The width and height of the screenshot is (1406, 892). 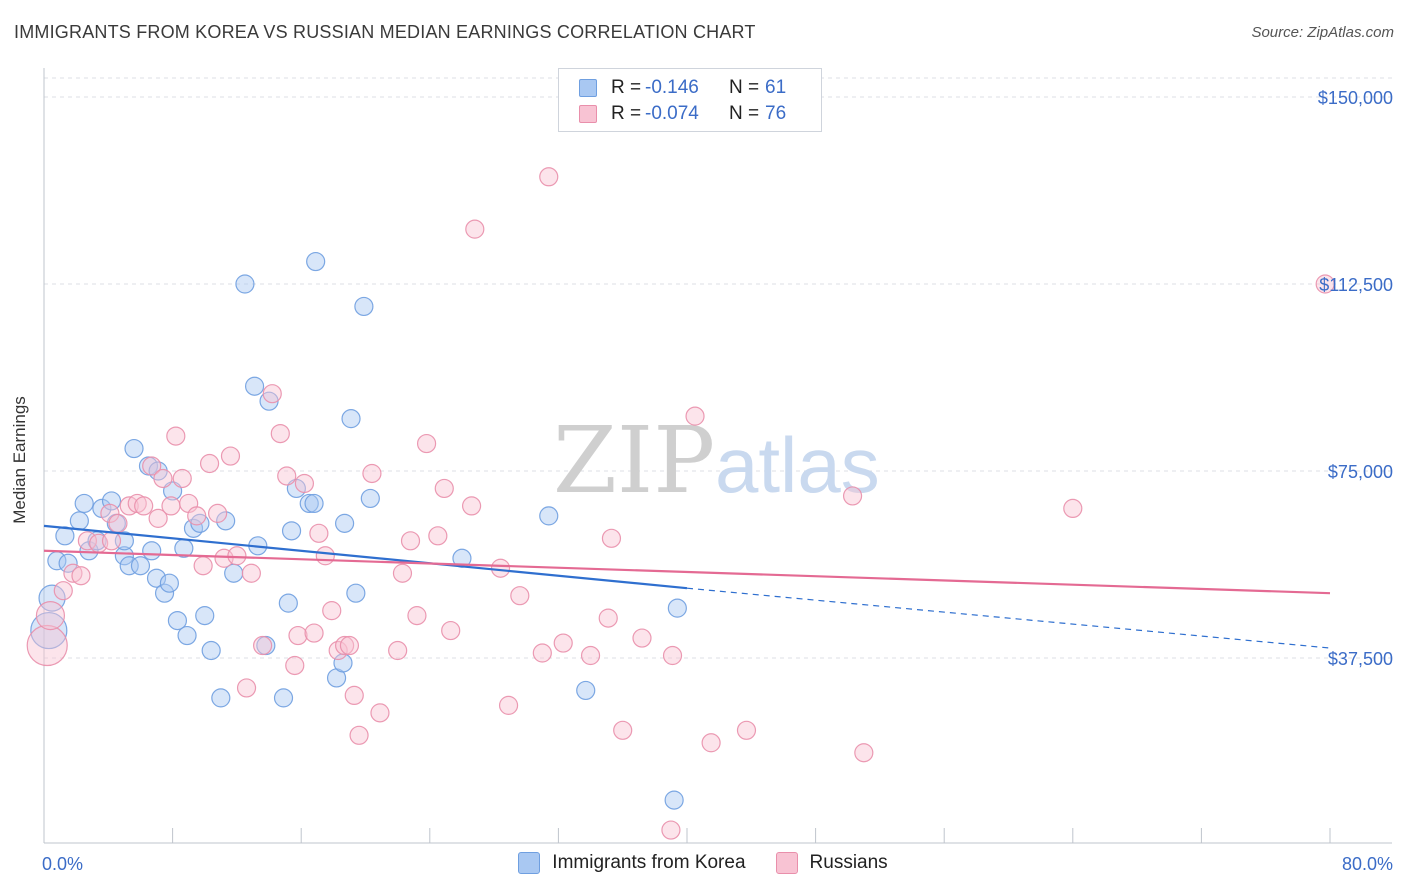 I want to click on n-value: 76, so click(x=776, y=113).